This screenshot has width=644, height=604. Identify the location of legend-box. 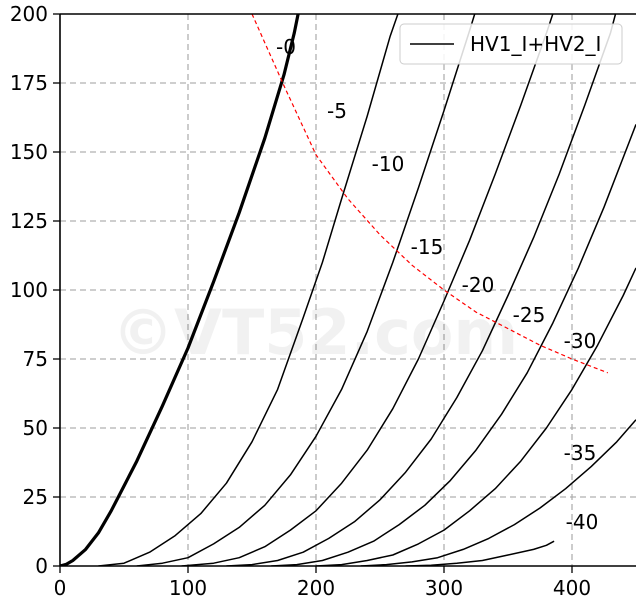
(511, 44).